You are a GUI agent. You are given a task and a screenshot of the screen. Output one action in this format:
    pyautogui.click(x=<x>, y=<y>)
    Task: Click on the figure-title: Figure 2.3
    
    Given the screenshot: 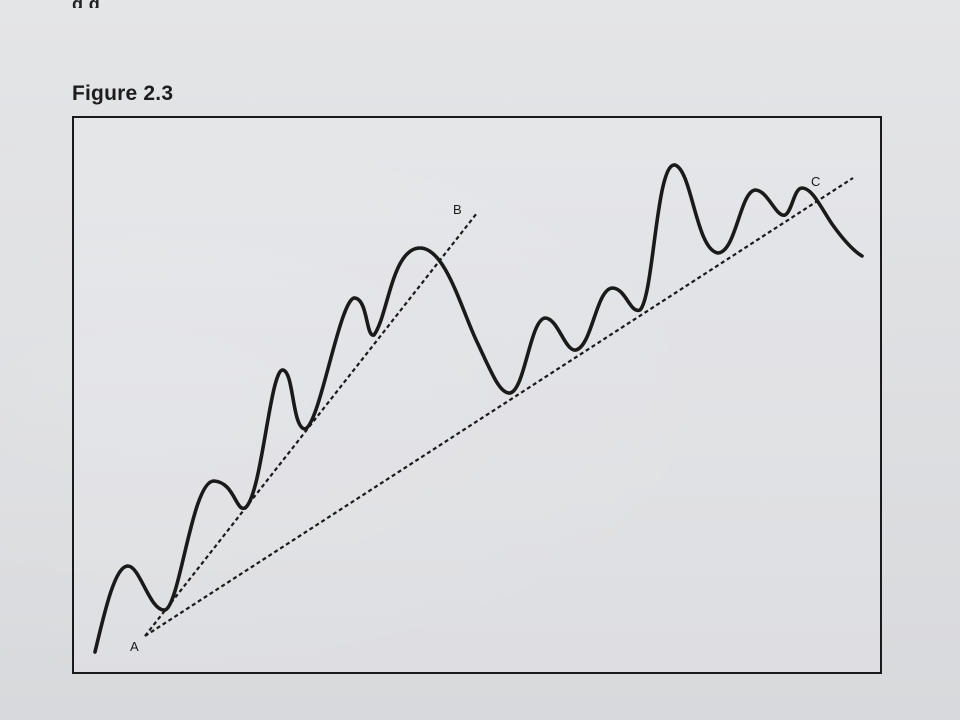 What is the action you would take?
    pyautogui.click(x=123, y=93)
    